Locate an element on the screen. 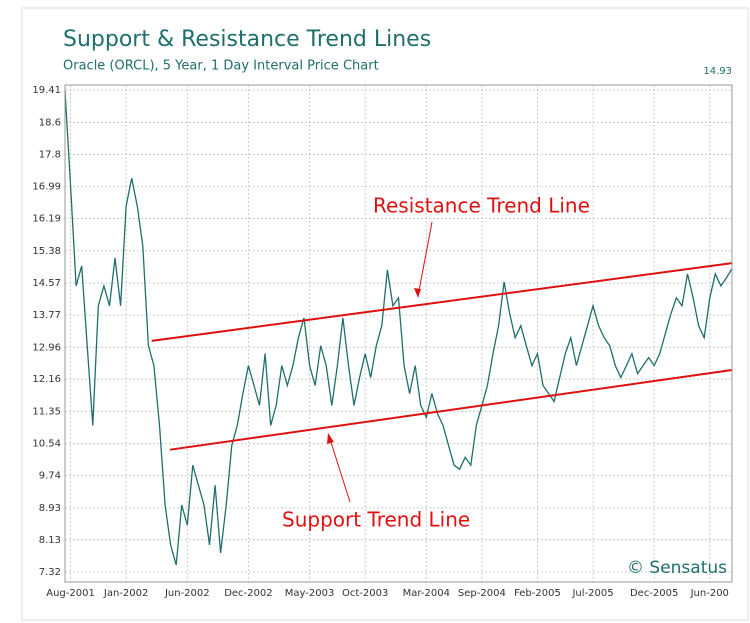 The width and height of the screenshot is (750, 623). resistance-label: Resistance Trend Line is located at coordinates (481, 206).